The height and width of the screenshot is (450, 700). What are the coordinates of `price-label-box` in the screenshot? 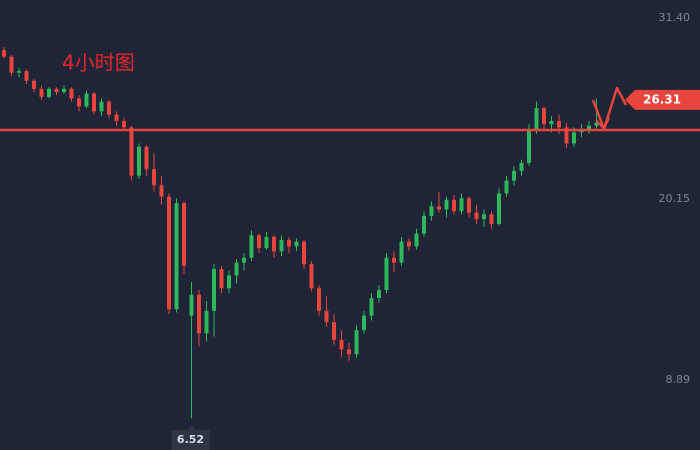 It's located at (662, 99).